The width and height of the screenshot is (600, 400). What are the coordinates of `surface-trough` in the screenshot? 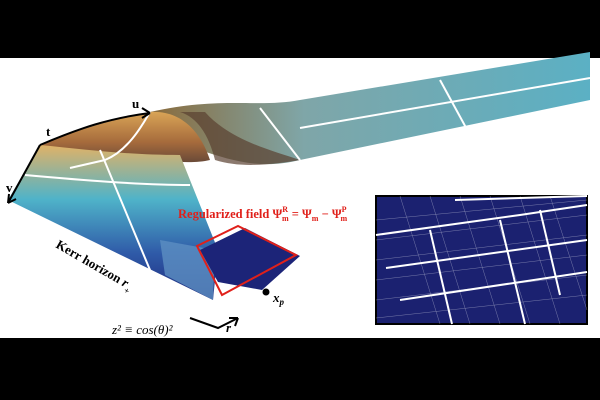 It's located at (240, 138).